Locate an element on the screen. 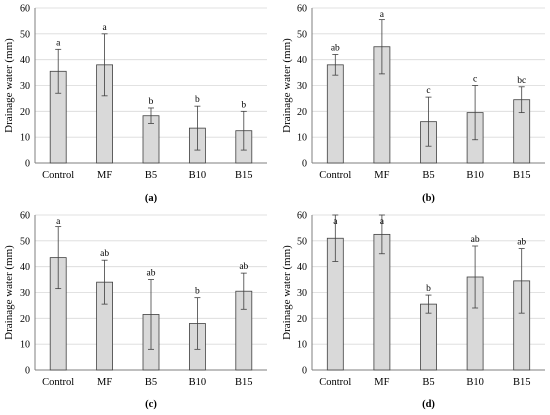 The image size is (550, 415). significance-letter: bc is located at coordinates (521, 81).